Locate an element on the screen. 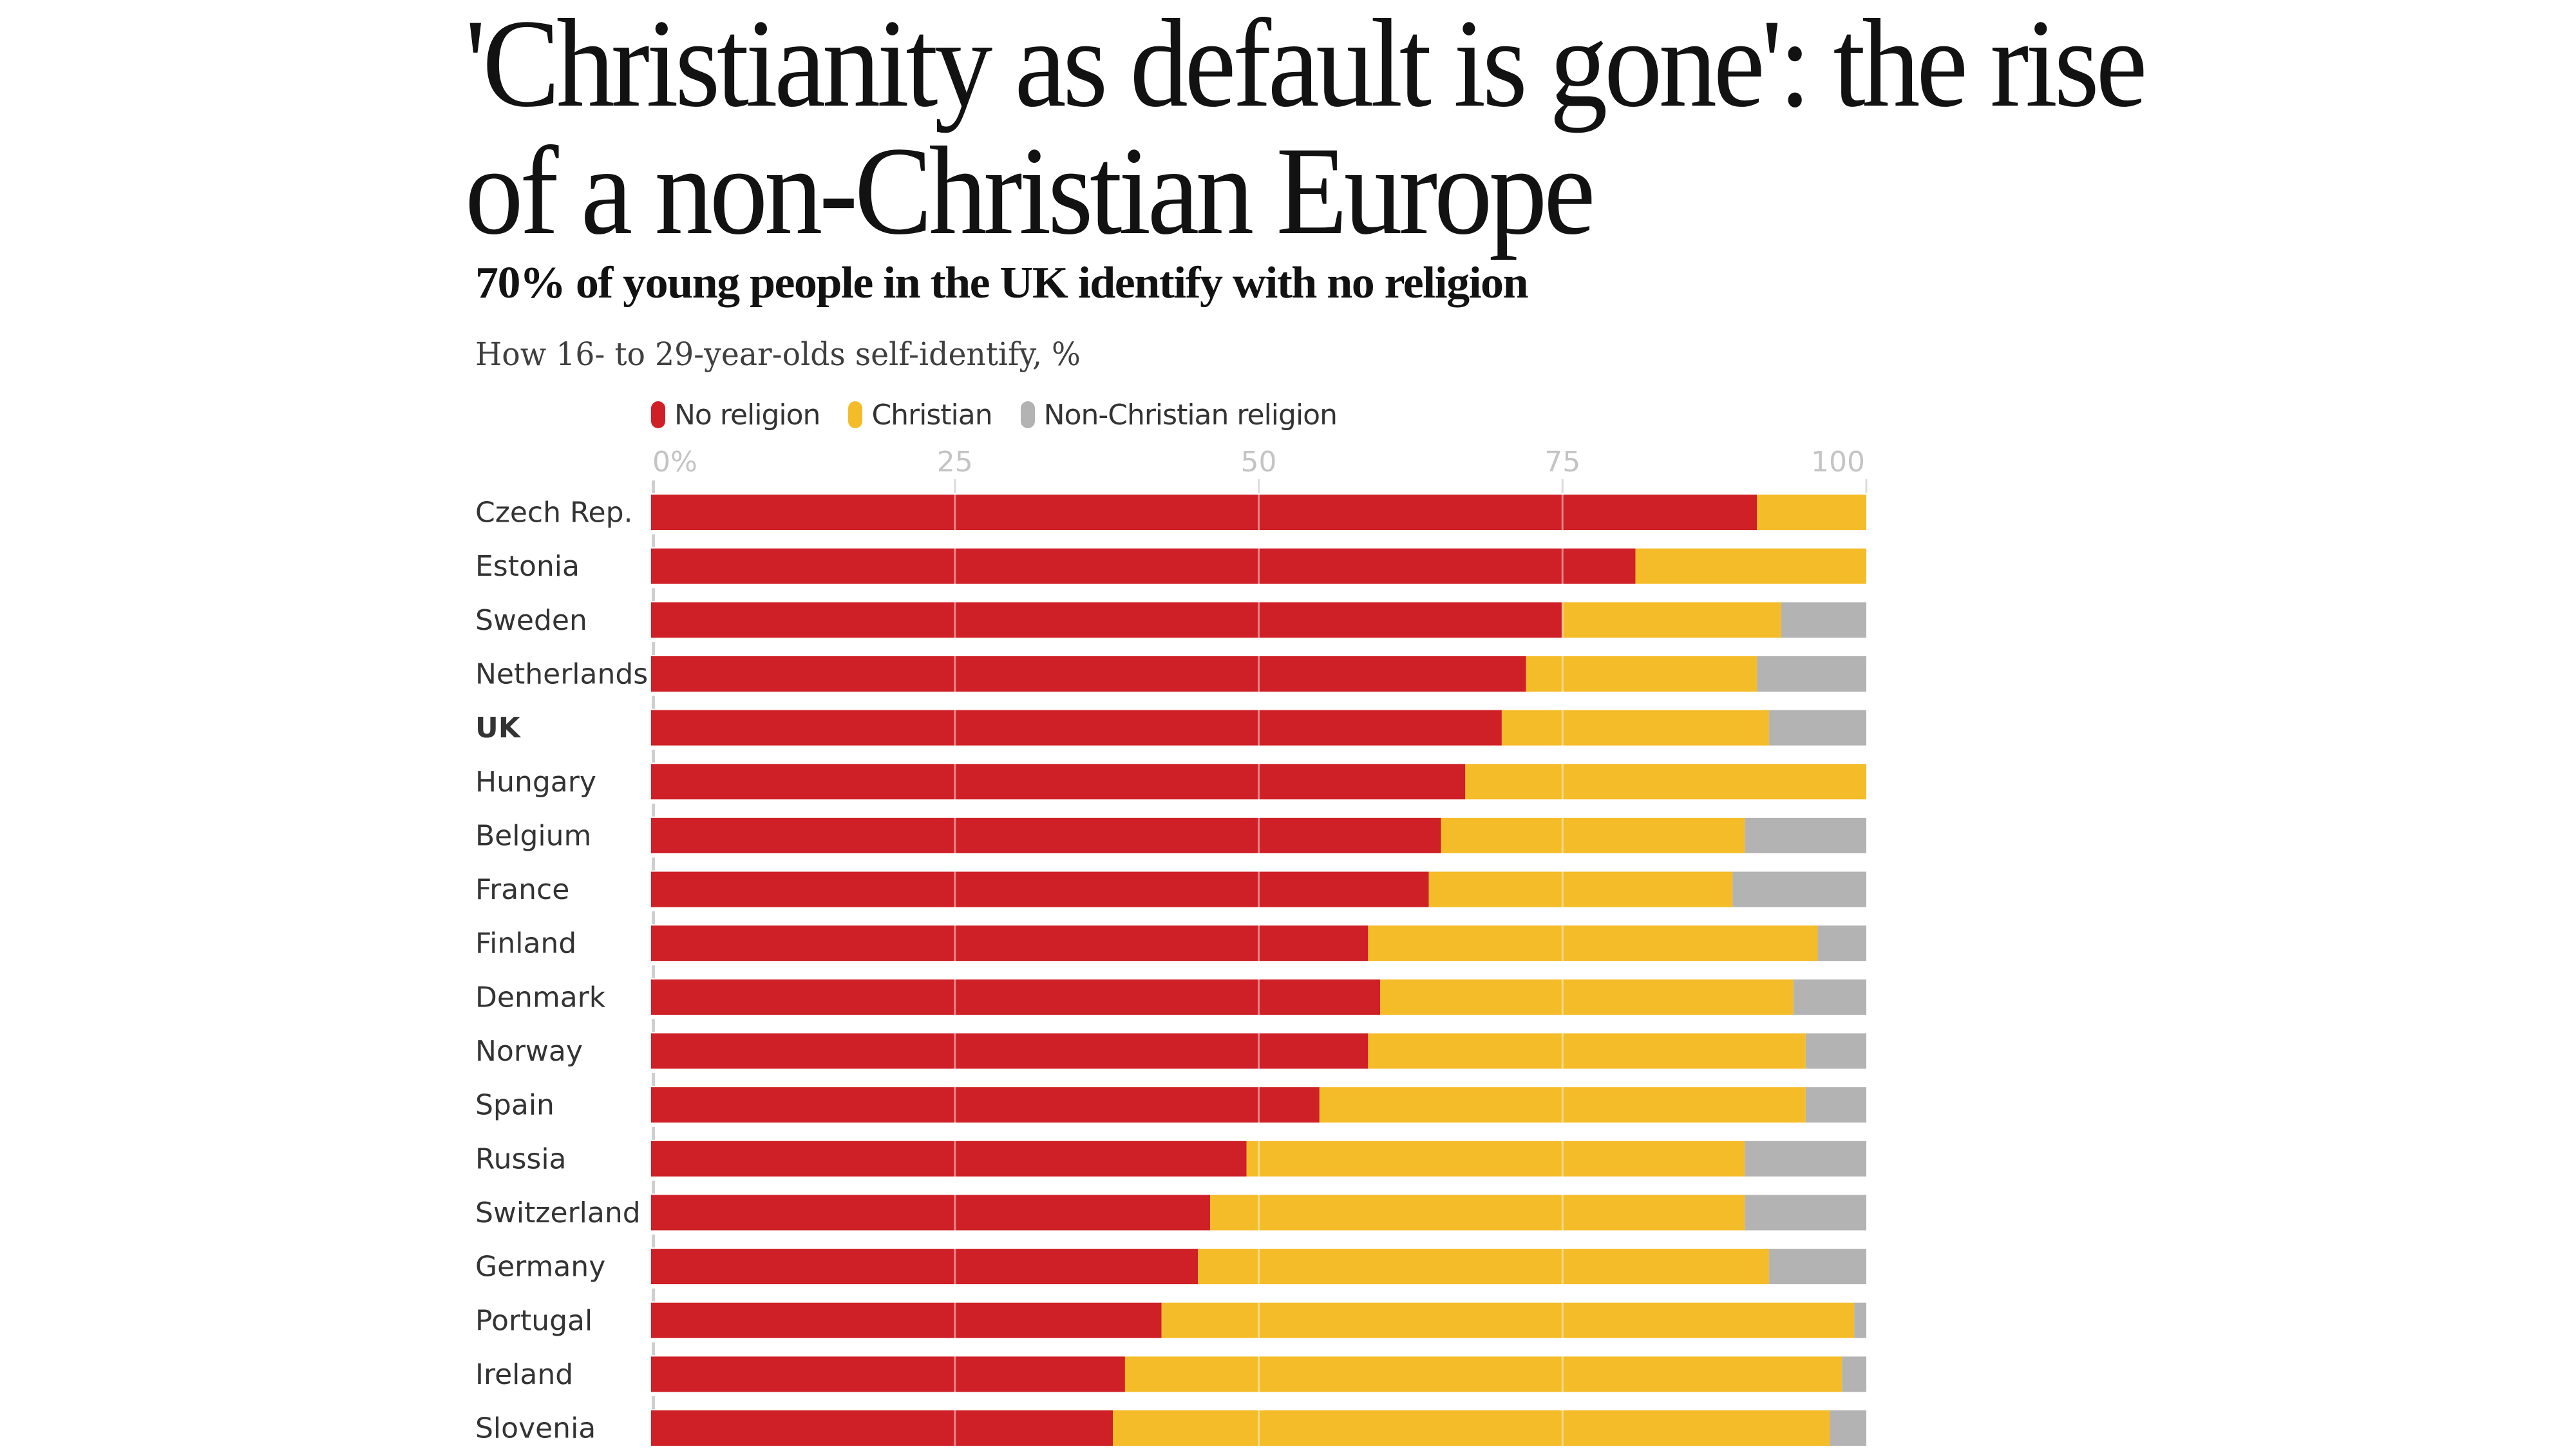  category-label: Hungary is located at coordinates (535, 782).